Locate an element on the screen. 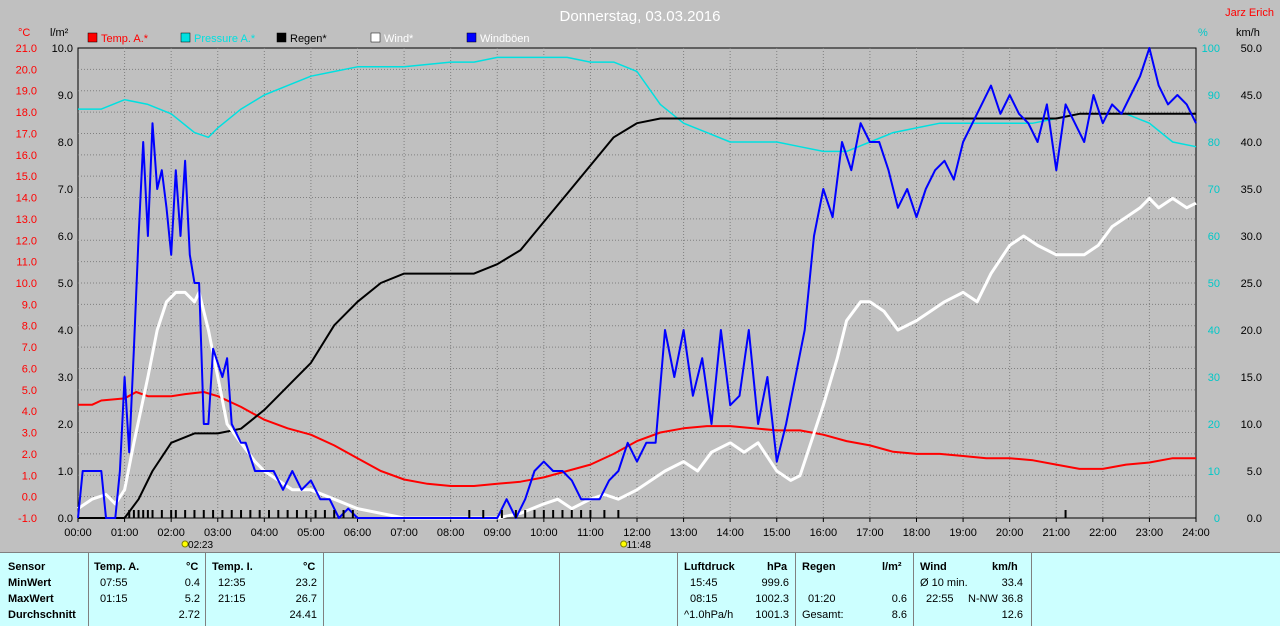  sensor-header: Sensor is located at coordinates (27, 567).